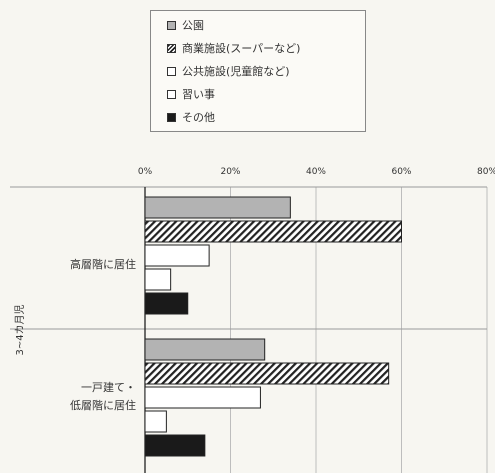 This screenshot has width=495, height=473. I want to click on chart-legend: 公園 商業施設(スーパーなど) 公共施設(児童館など) 習い事 その他, so click(258, 71).